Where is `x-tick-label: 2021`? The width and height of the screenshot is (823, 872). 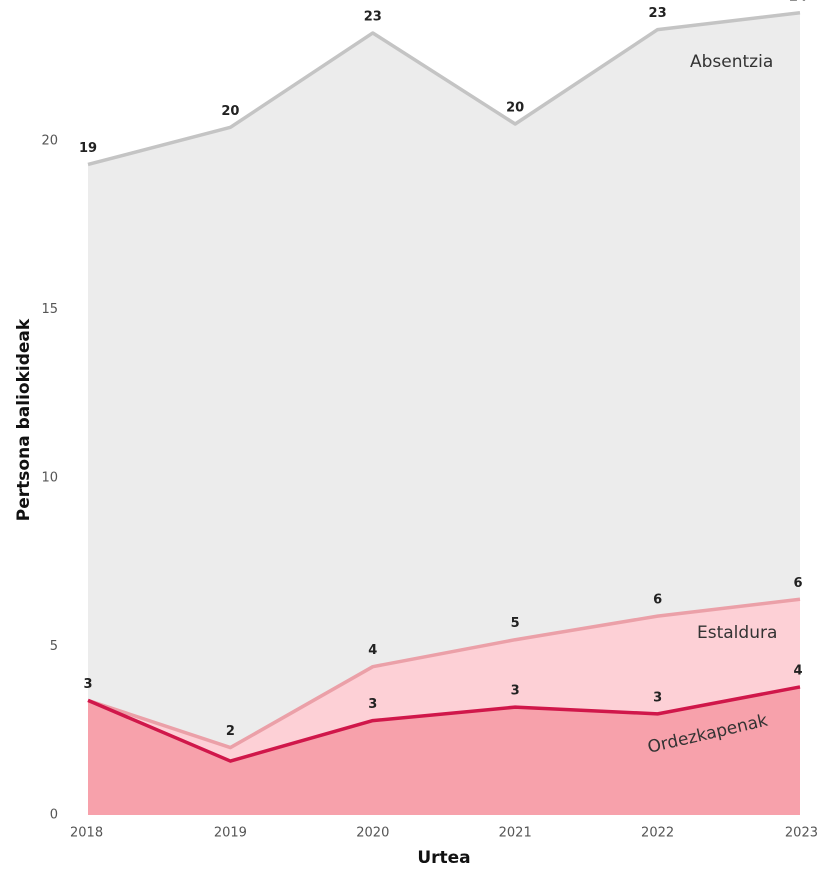
x-tick-label: 2021 is located at coordinates (515, 833).